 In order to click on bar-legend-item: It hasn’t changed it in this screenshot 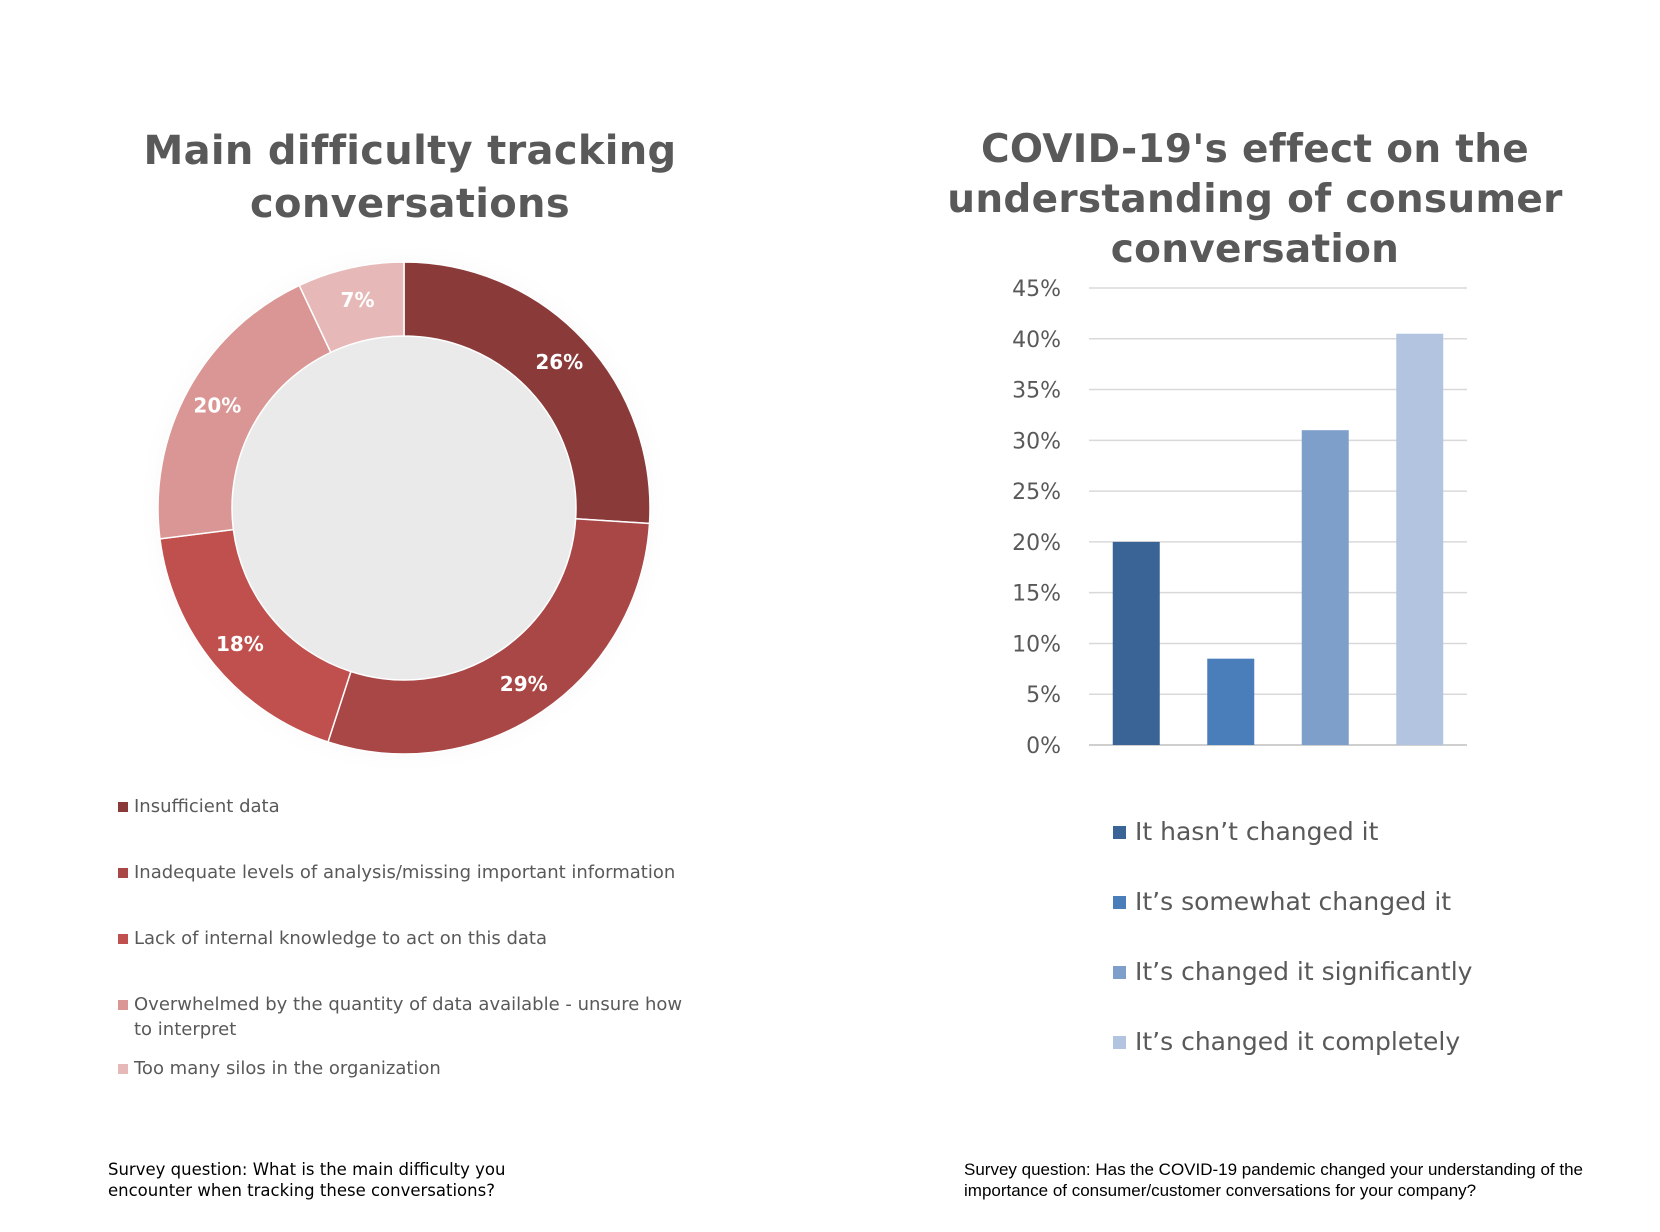, I will do `click(1245, 832)`.